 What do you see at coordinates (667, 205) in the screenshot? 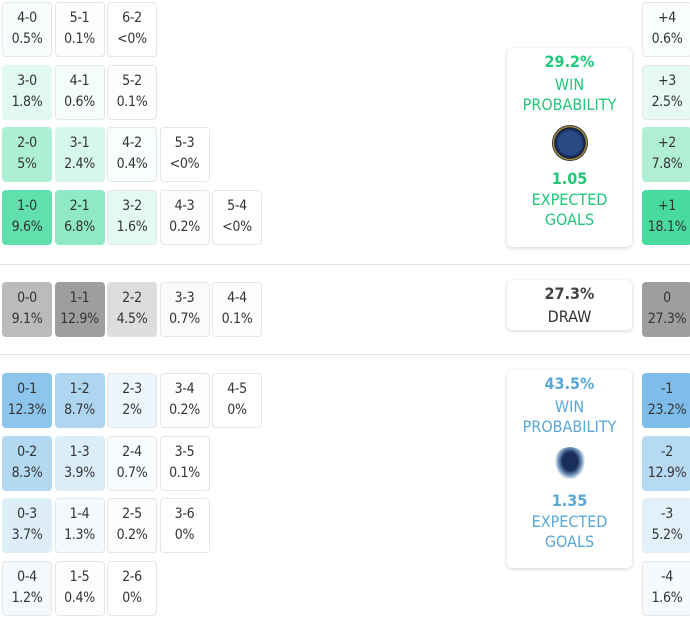
I see `score-label: +1` at bounding box center [667, 205].